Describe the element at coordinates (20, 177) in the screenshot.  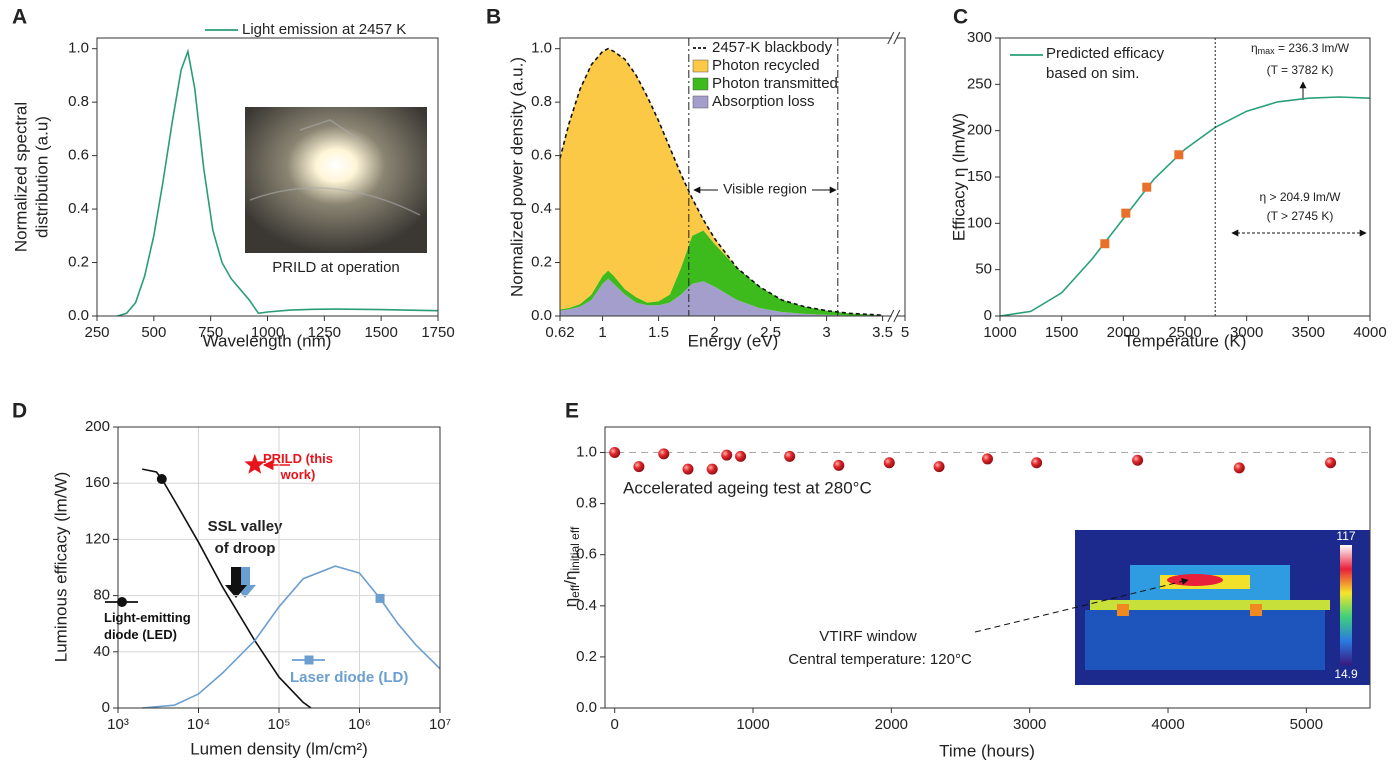
I see `y-axis-label: Normalized spectral` at that location.